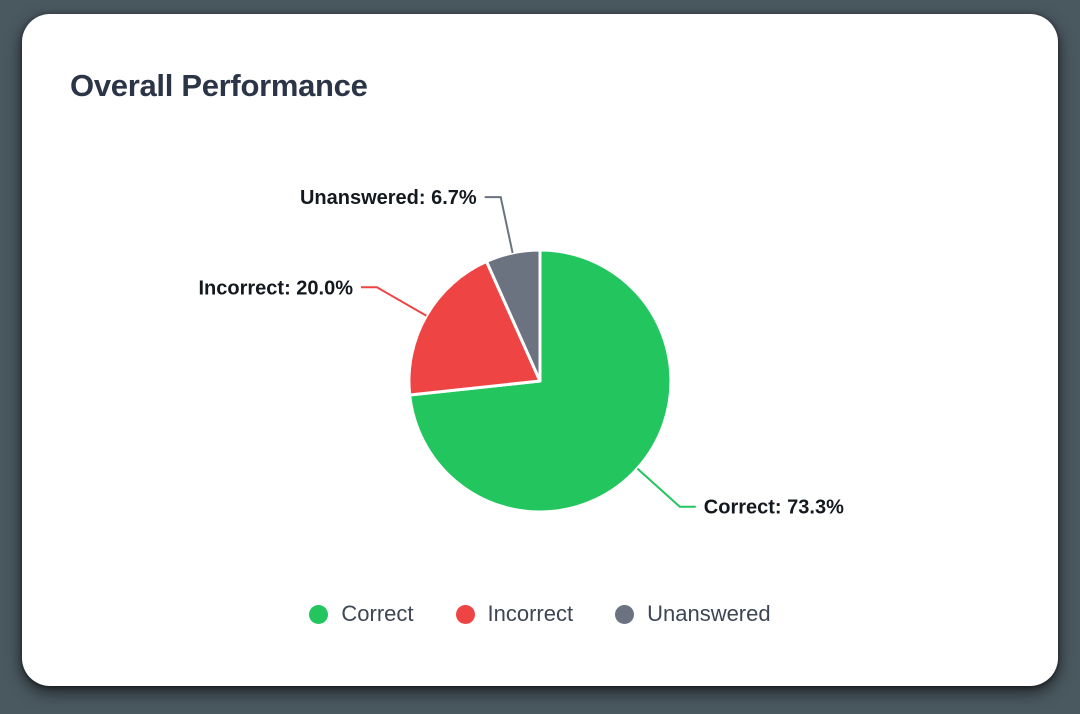  Describe the element at coordinates (319, 614) in the screenshot. I see `legend-swatch-correct` at that location.